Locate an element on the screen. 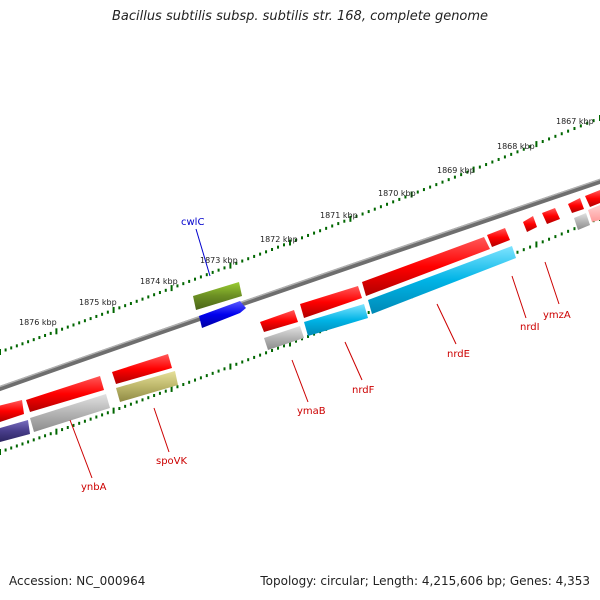  leader-nrdI is located at coordinates (519, 297).